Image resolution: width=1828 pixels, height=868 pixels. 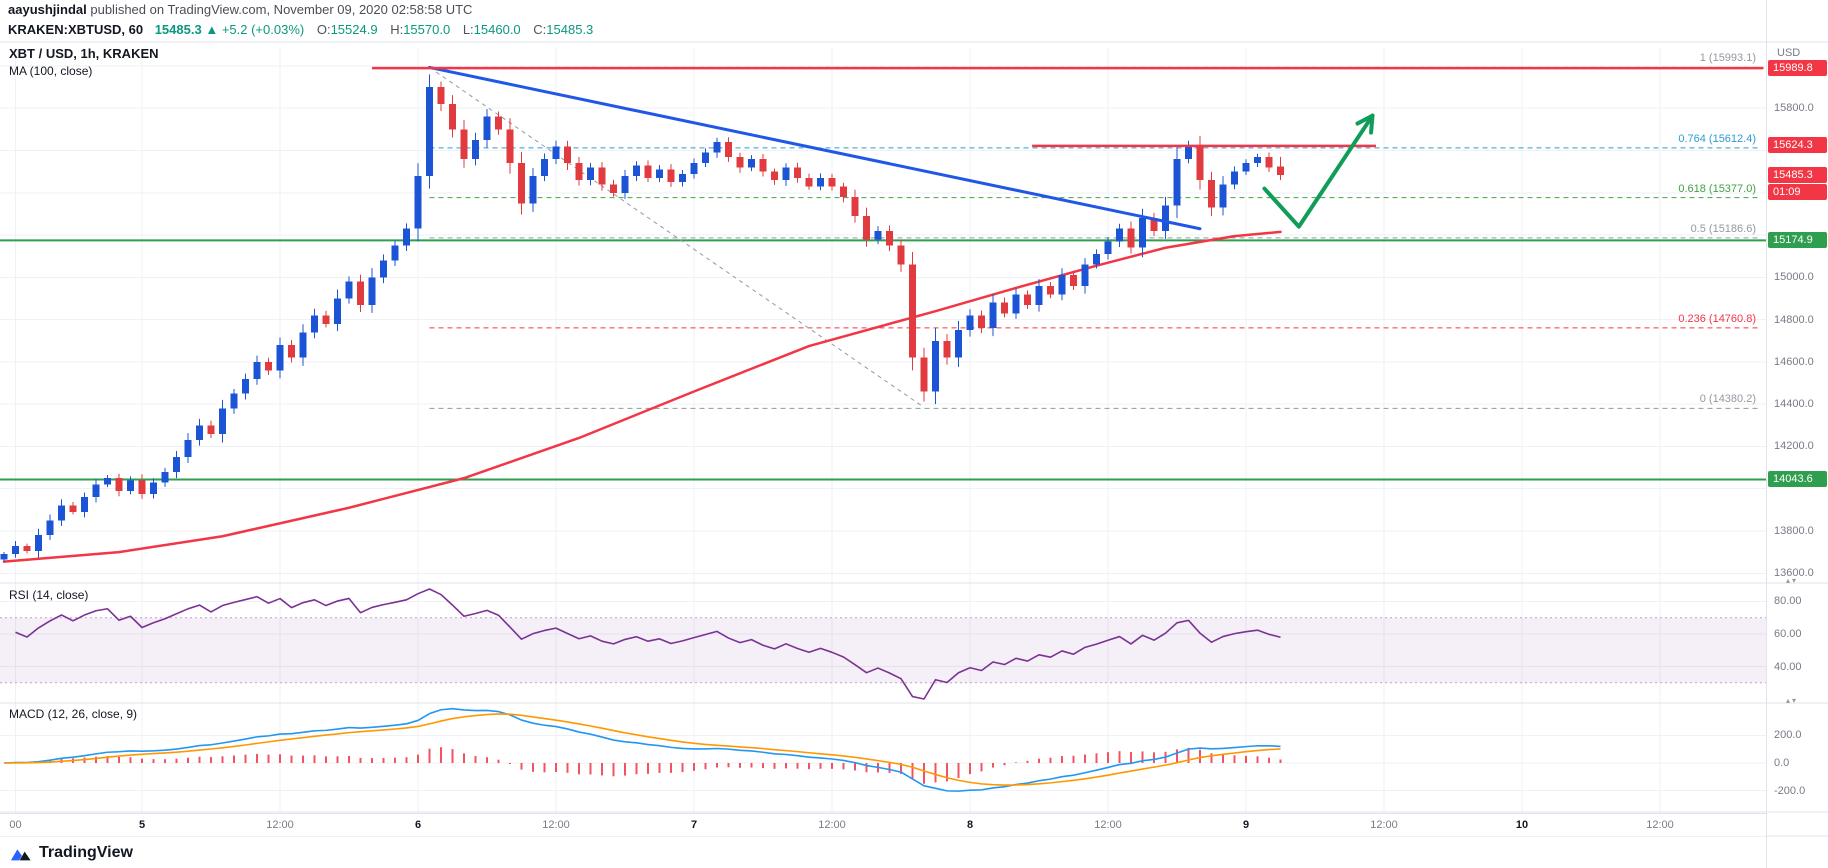 What do you see at coordinates (1794, 277) in the screenshot?
I see `price-axis-label: 15000.0` at bounding box center [1794, 277].